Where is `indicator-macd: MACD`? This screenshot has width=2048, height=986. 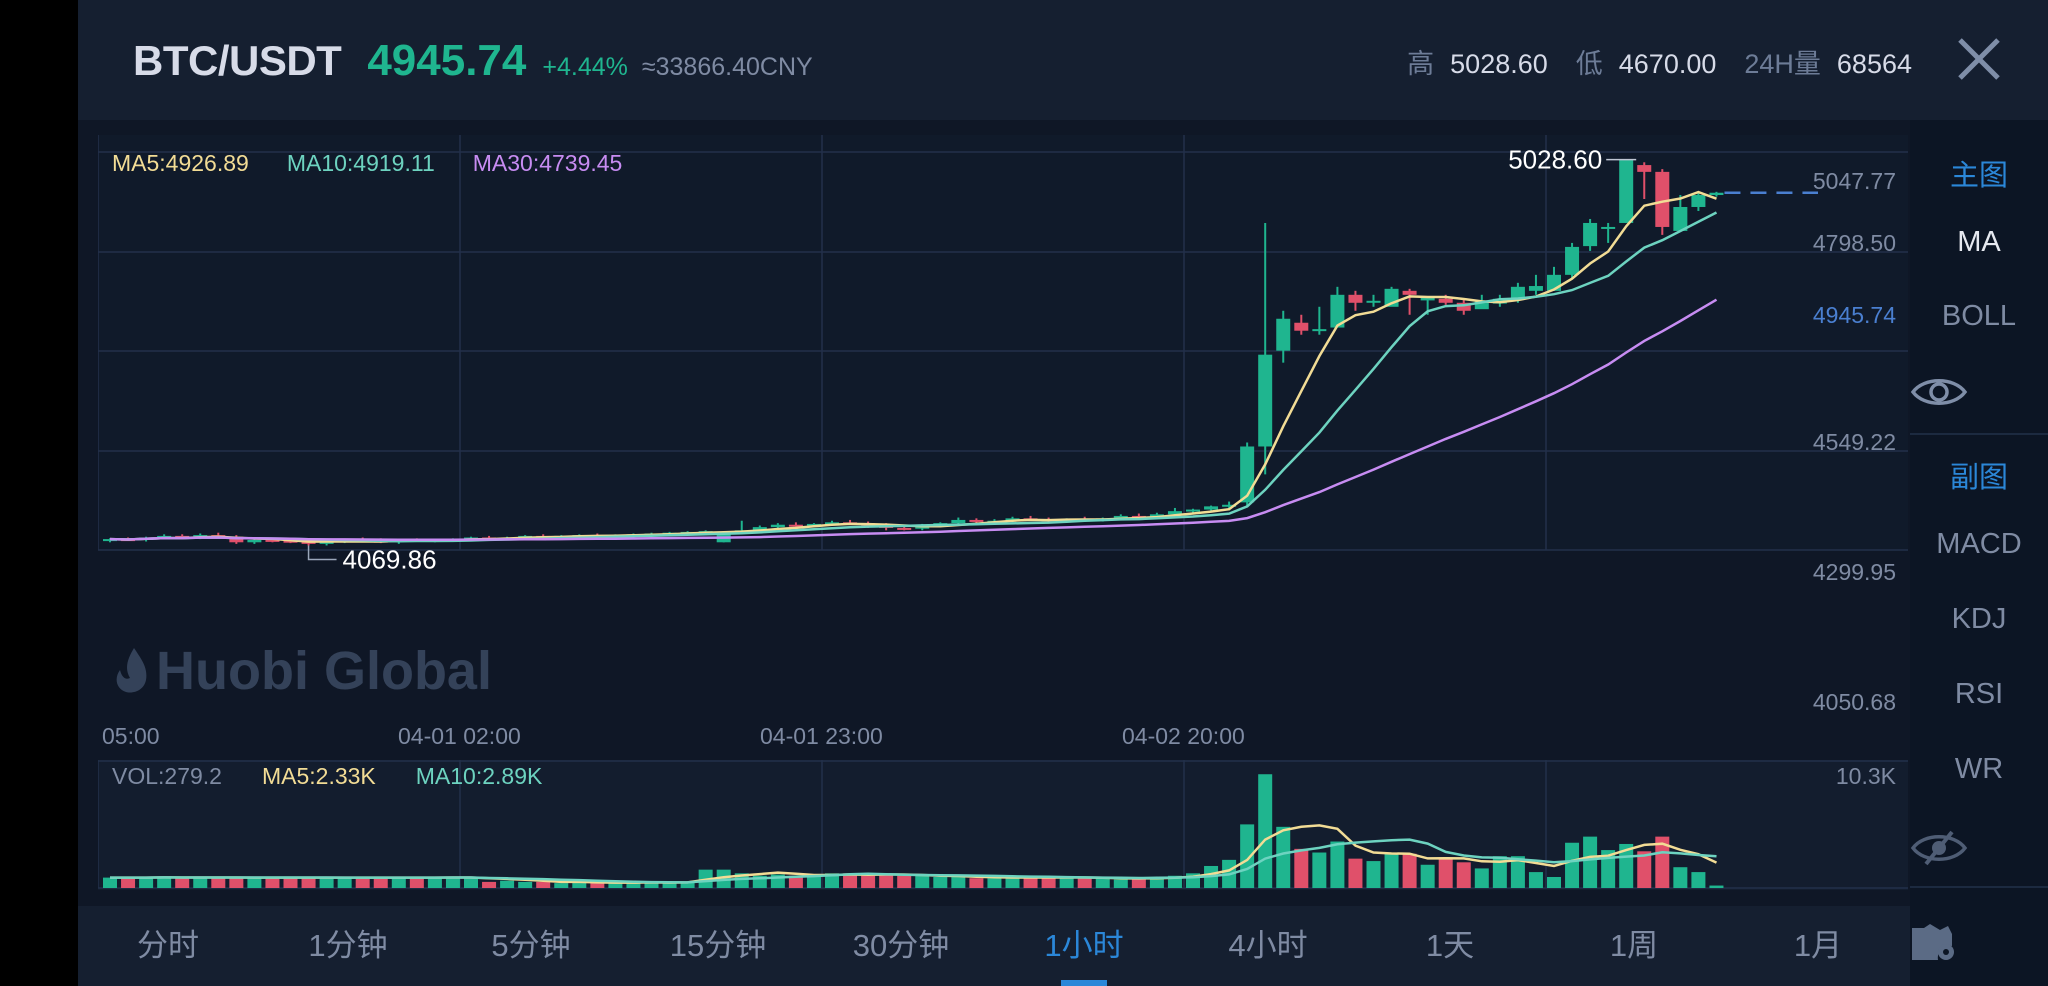
indicator-macd: MACD is located at coordinates (1979, 544).